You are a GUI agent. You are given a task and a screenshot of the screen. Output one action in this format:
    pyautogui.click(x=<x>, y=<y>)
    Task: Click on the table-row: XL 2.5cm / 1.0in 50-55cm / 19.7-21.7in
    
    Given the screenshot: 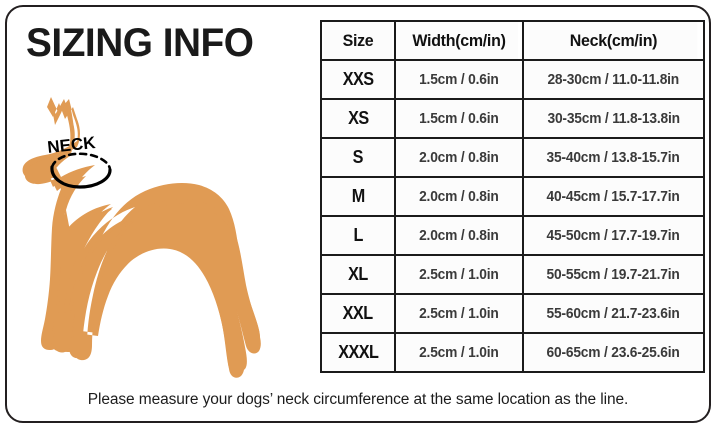 What is the action you would take?
    pyautogui.click(x=512, y=274)
    